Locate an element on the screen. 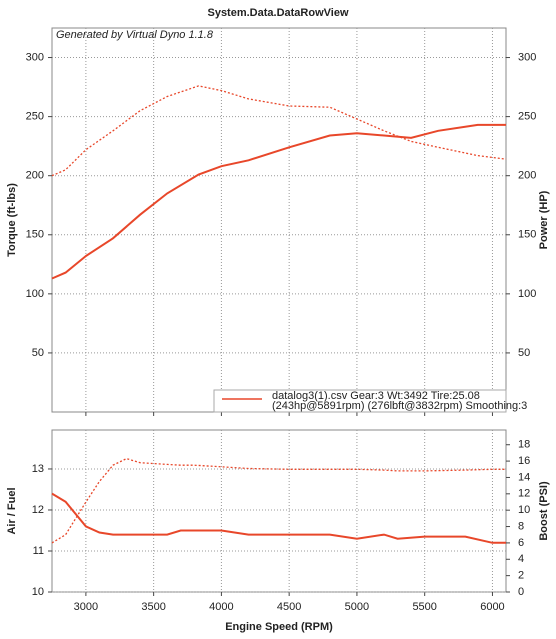  y2-tick-label: 4 is located at coordinates (521, 559).